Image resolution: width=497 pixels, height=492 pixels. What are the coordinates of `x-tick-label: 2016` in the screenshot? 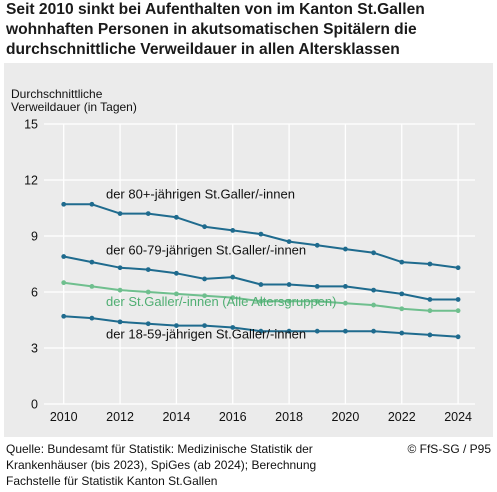 It's located at (233, 417).